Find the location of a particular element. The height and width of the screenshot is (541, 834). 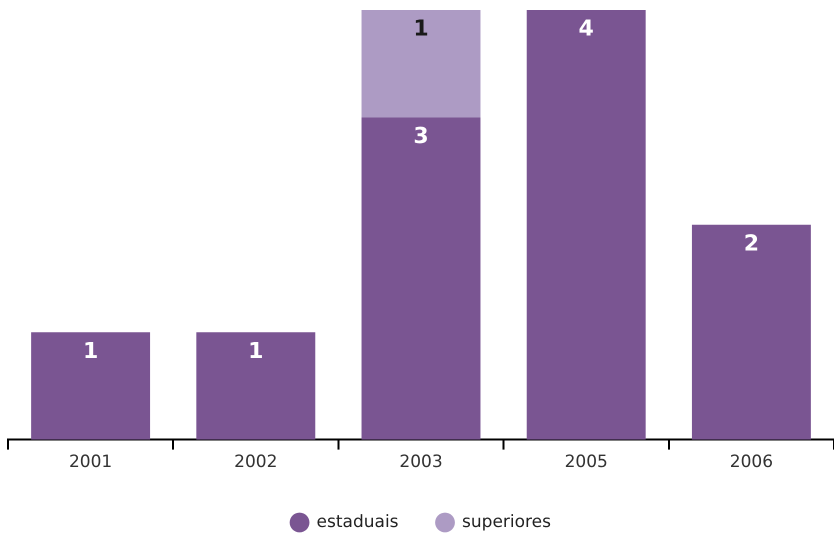

x-tick-label: 2003 is located at coordinates (421, 462).